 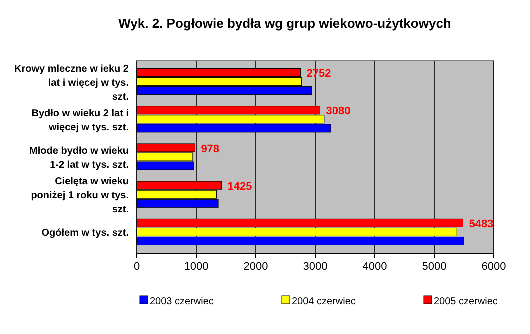 I want to click on data-label: 5483, so click(x=481, y=224).